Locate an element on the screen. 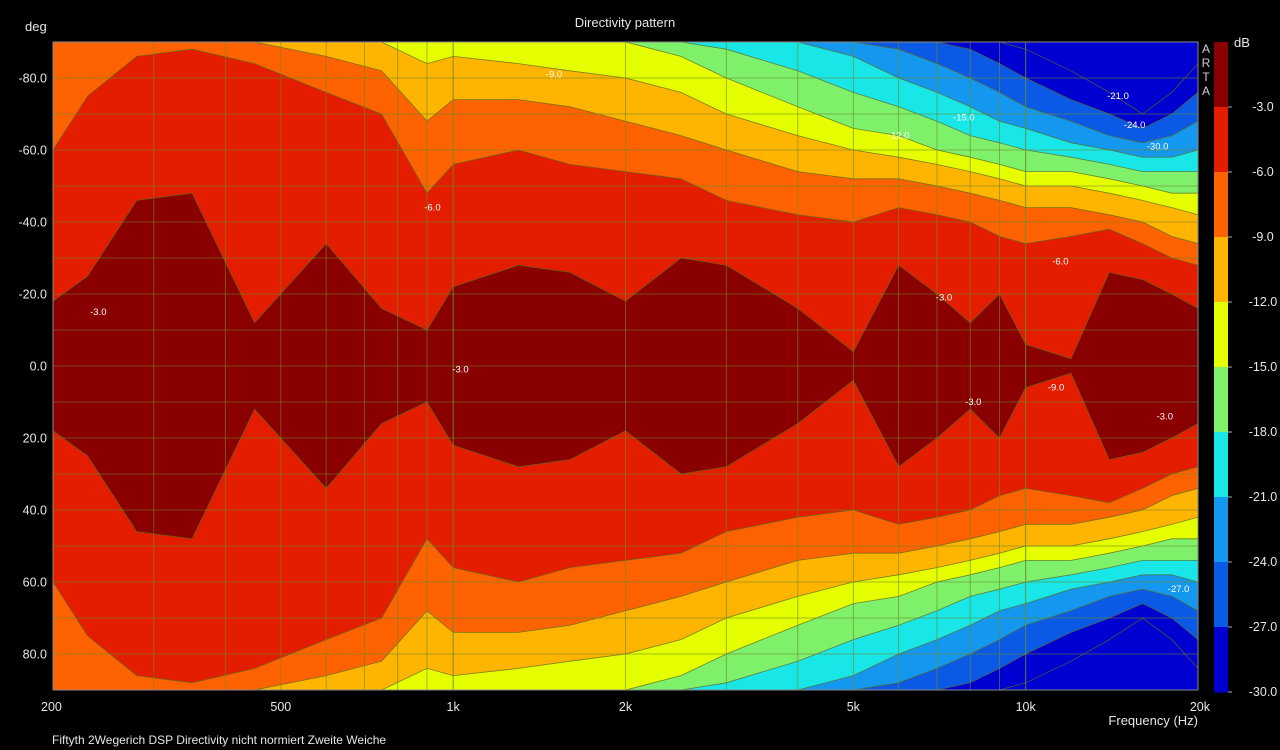 This screenshot has width=1280, height=750. x-axis: 200 500 1k 2k 5k 10k 20k is located at coordinates (626, 707).